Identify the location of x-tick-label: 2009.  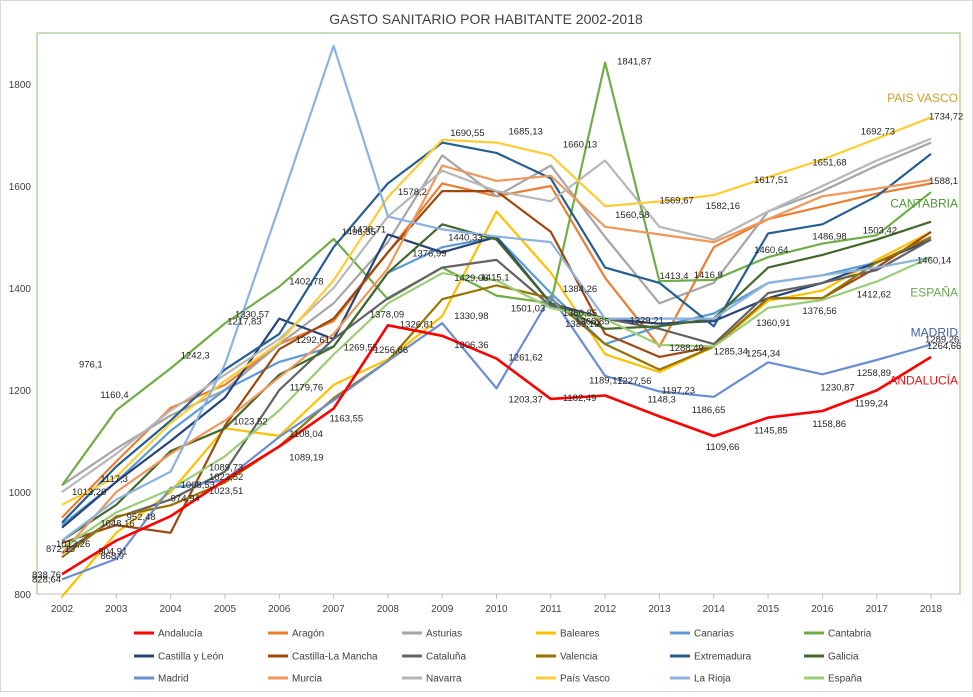
(442, 609).